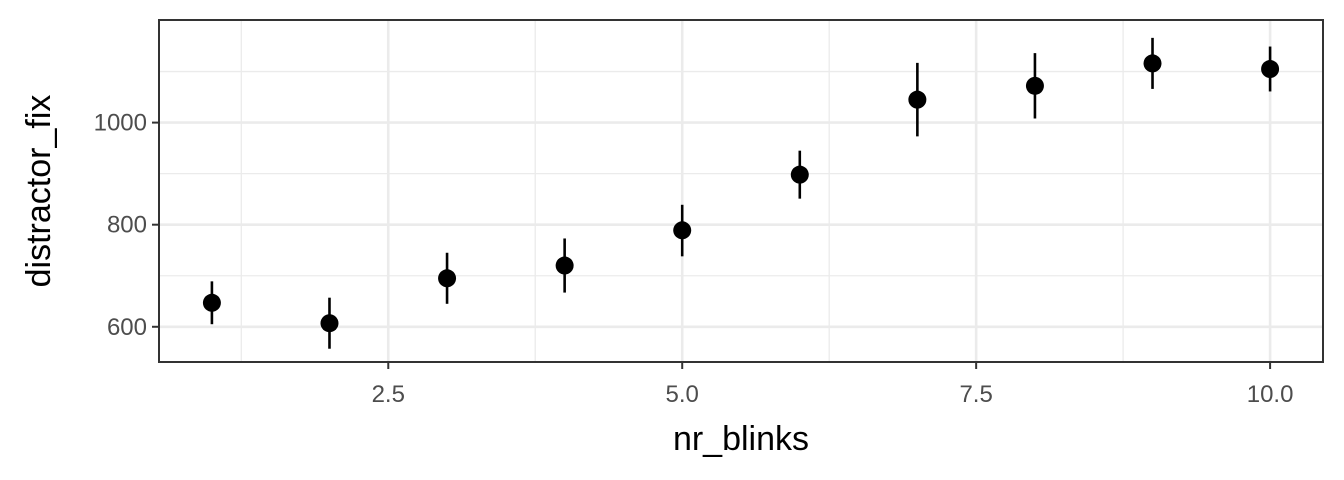 The image size is (1344, 480). Describe the element at coordinates (1270, 394) in the screenshot. I see `x-tick-label: 10.0` at that location.